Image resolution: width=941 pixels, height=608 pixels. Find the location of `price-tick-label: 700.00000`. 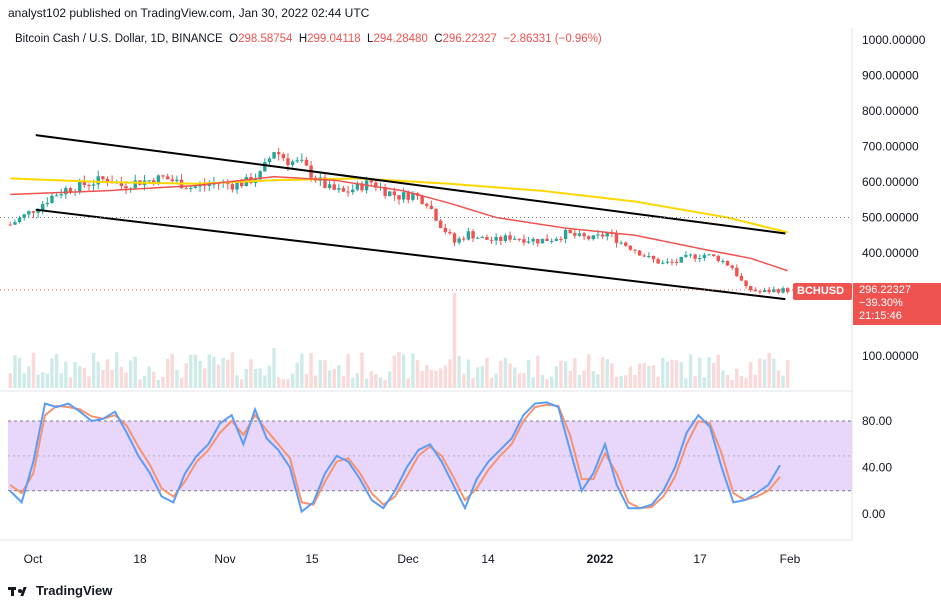

price-tick-label: 700.00000 is located at coordinates (890, 147).